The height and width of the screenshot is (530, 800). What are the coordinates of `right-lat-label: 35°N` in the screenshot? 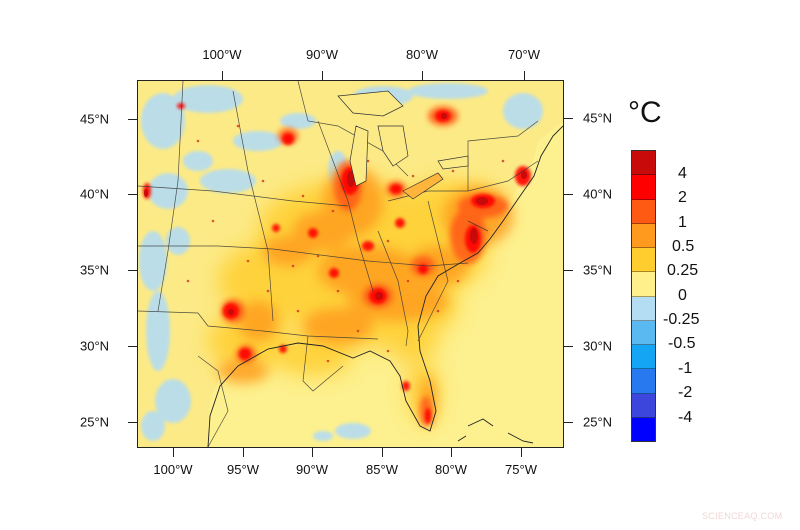 It's located at (598, 270).